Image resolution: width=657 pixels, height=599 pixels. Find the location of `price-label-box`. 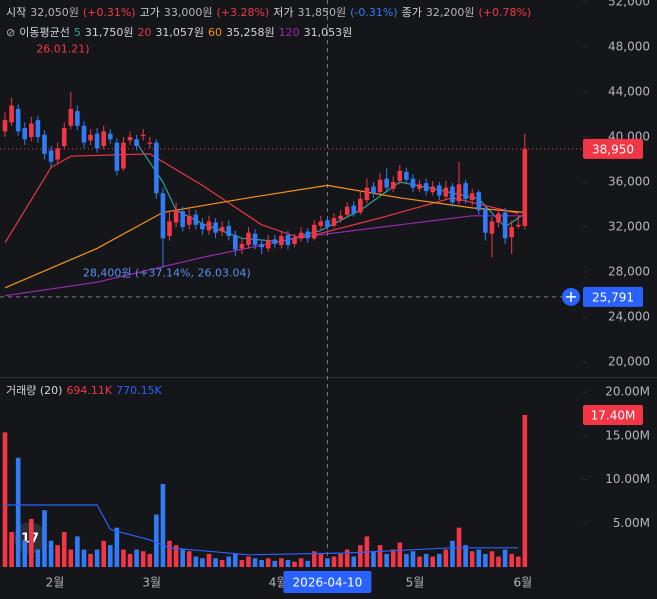

price-label-box is located at coordinates (613, 296).